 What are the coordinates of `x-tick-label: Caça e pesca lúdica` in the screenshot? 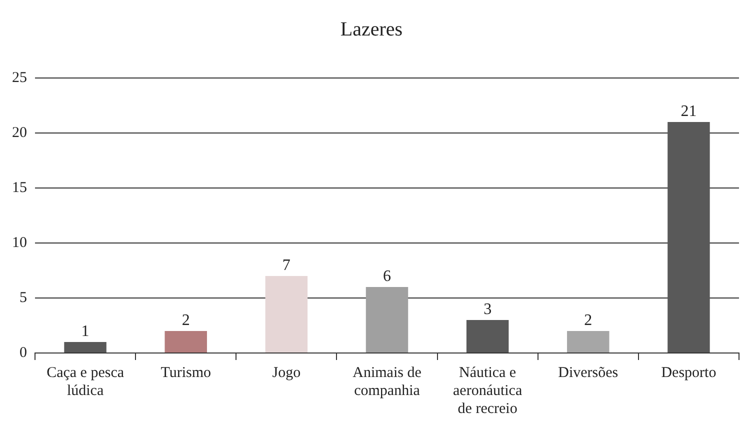 It's located at (85, 381).